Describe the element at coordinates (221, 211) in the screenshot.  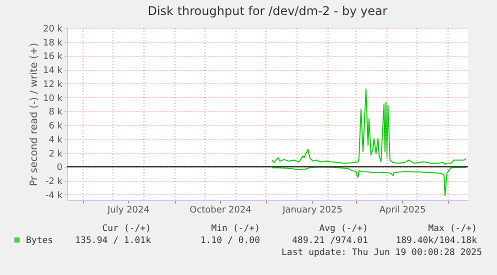
I see `x-tick-label: October 2024` at that location.